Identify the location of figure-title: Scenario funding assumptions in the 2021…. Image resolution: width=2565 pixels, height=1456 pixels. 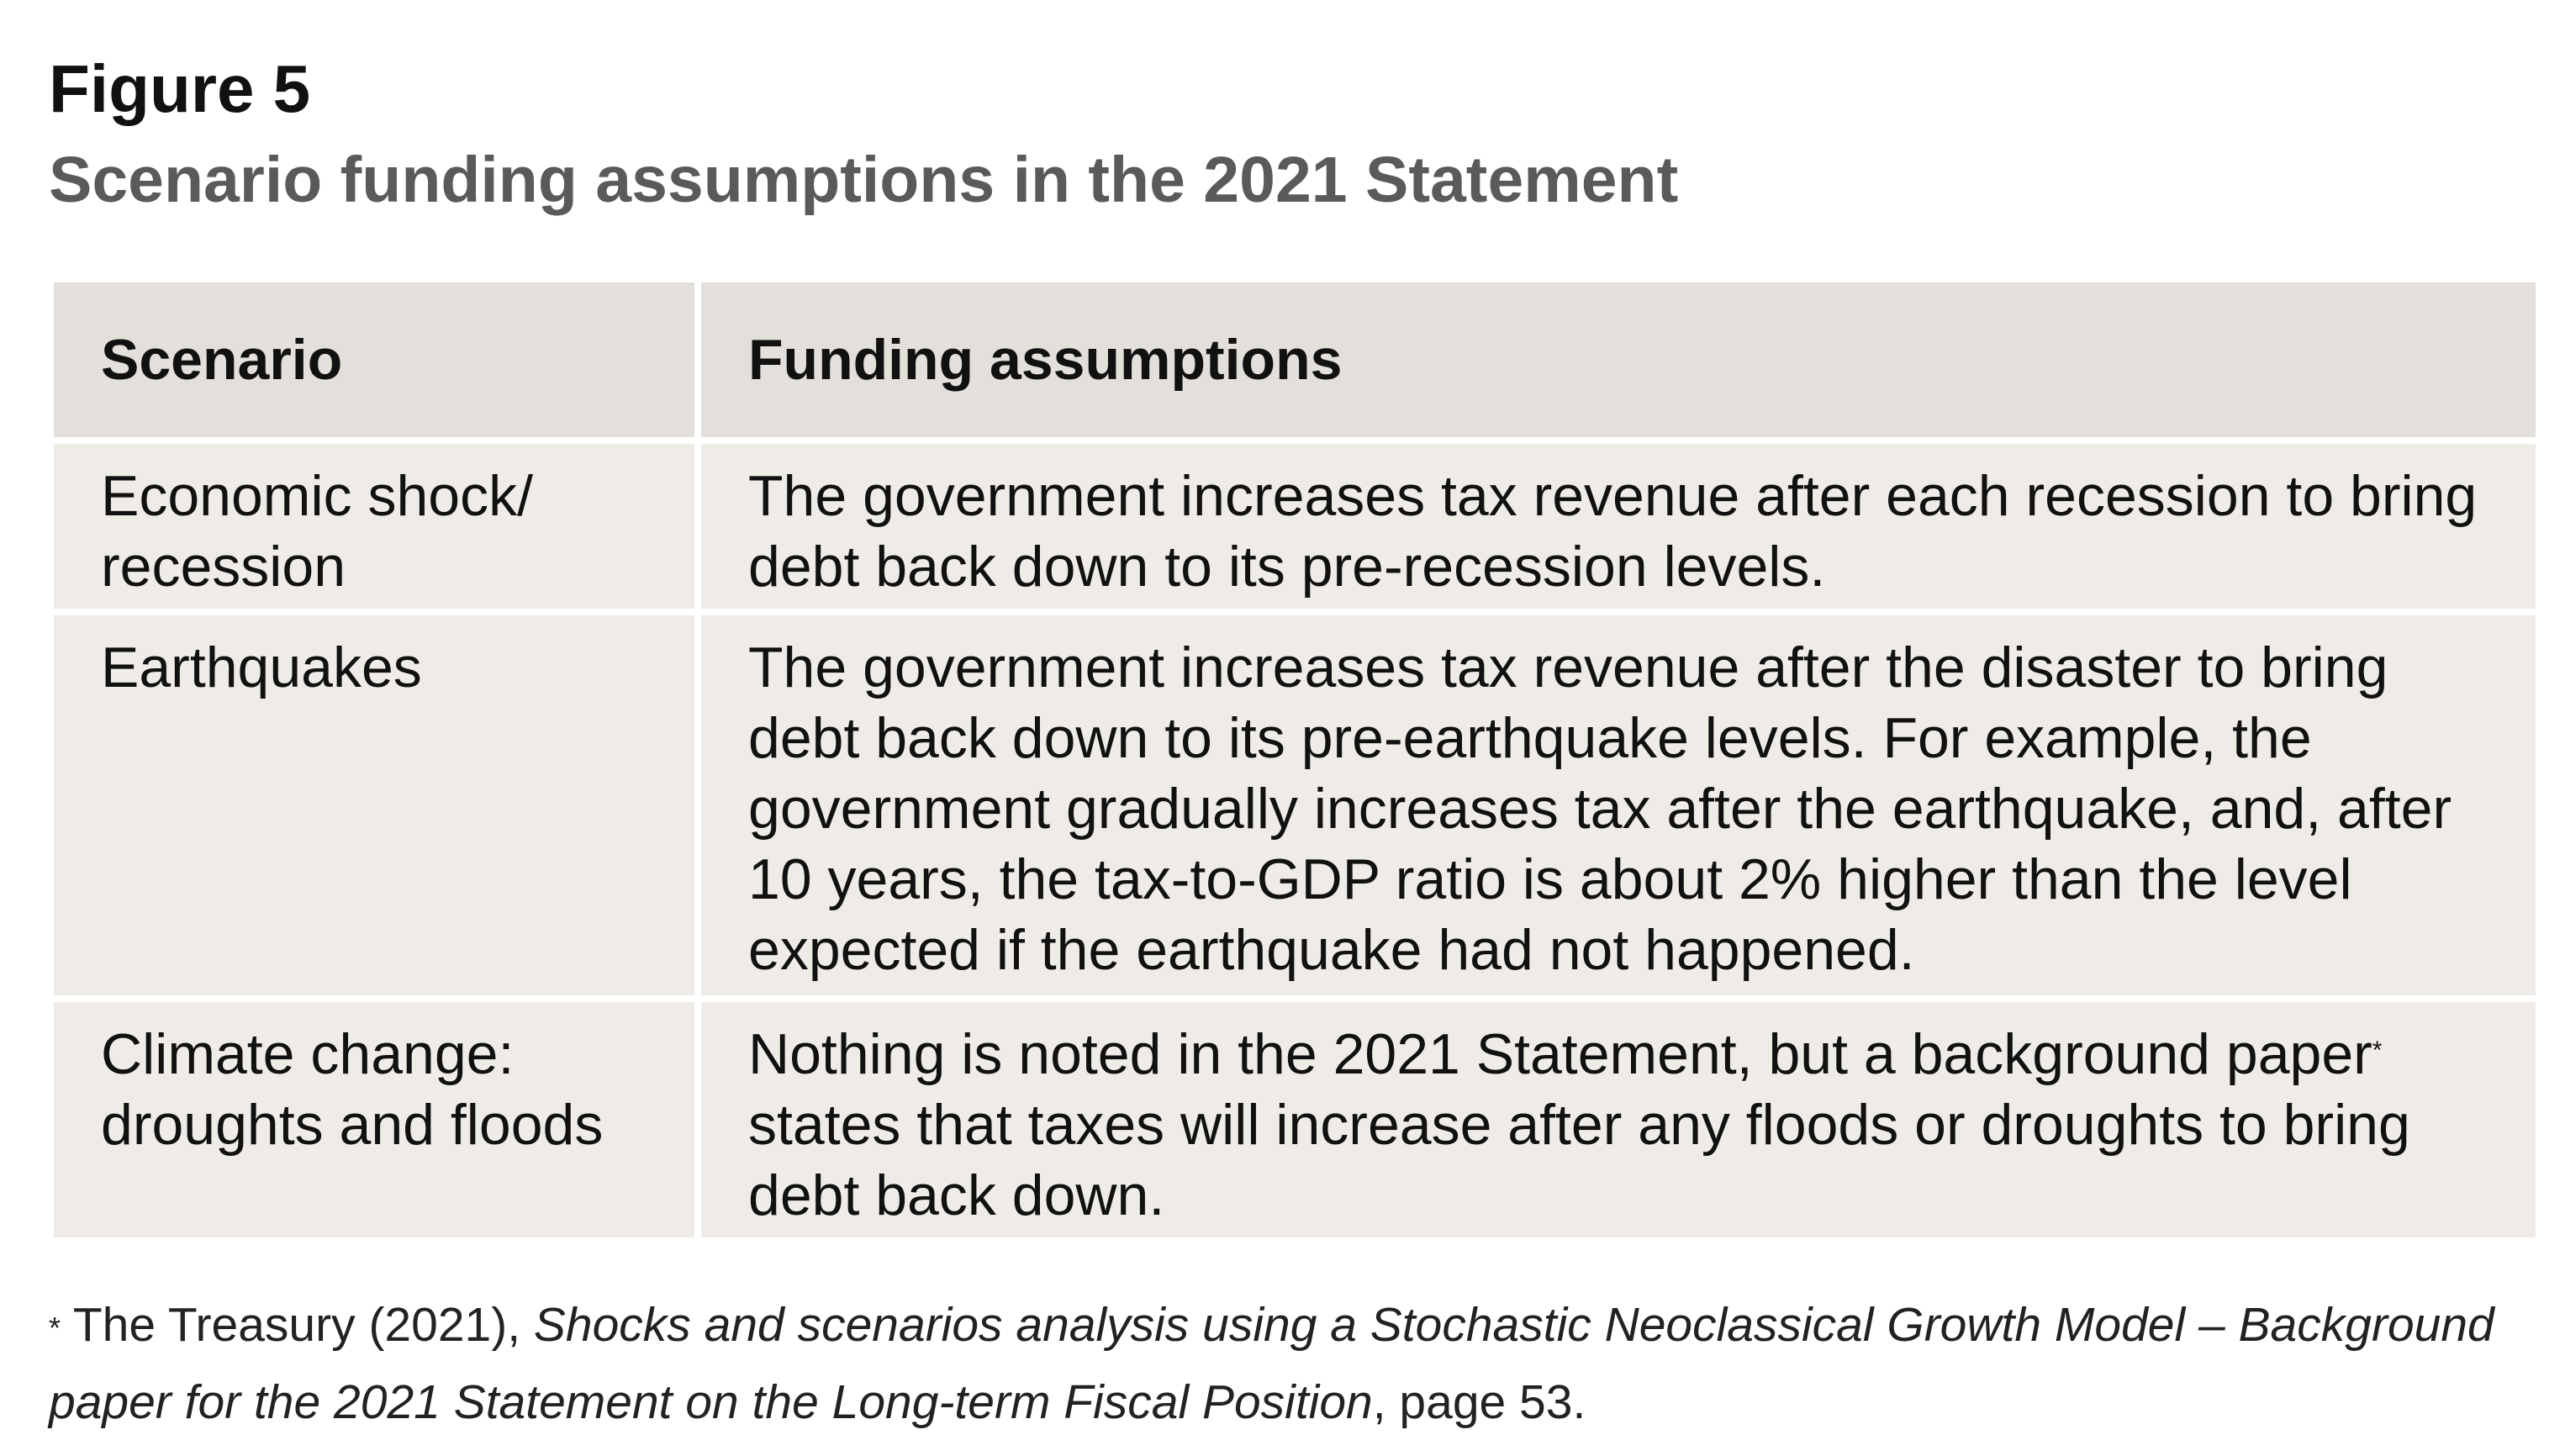
(864, 180).